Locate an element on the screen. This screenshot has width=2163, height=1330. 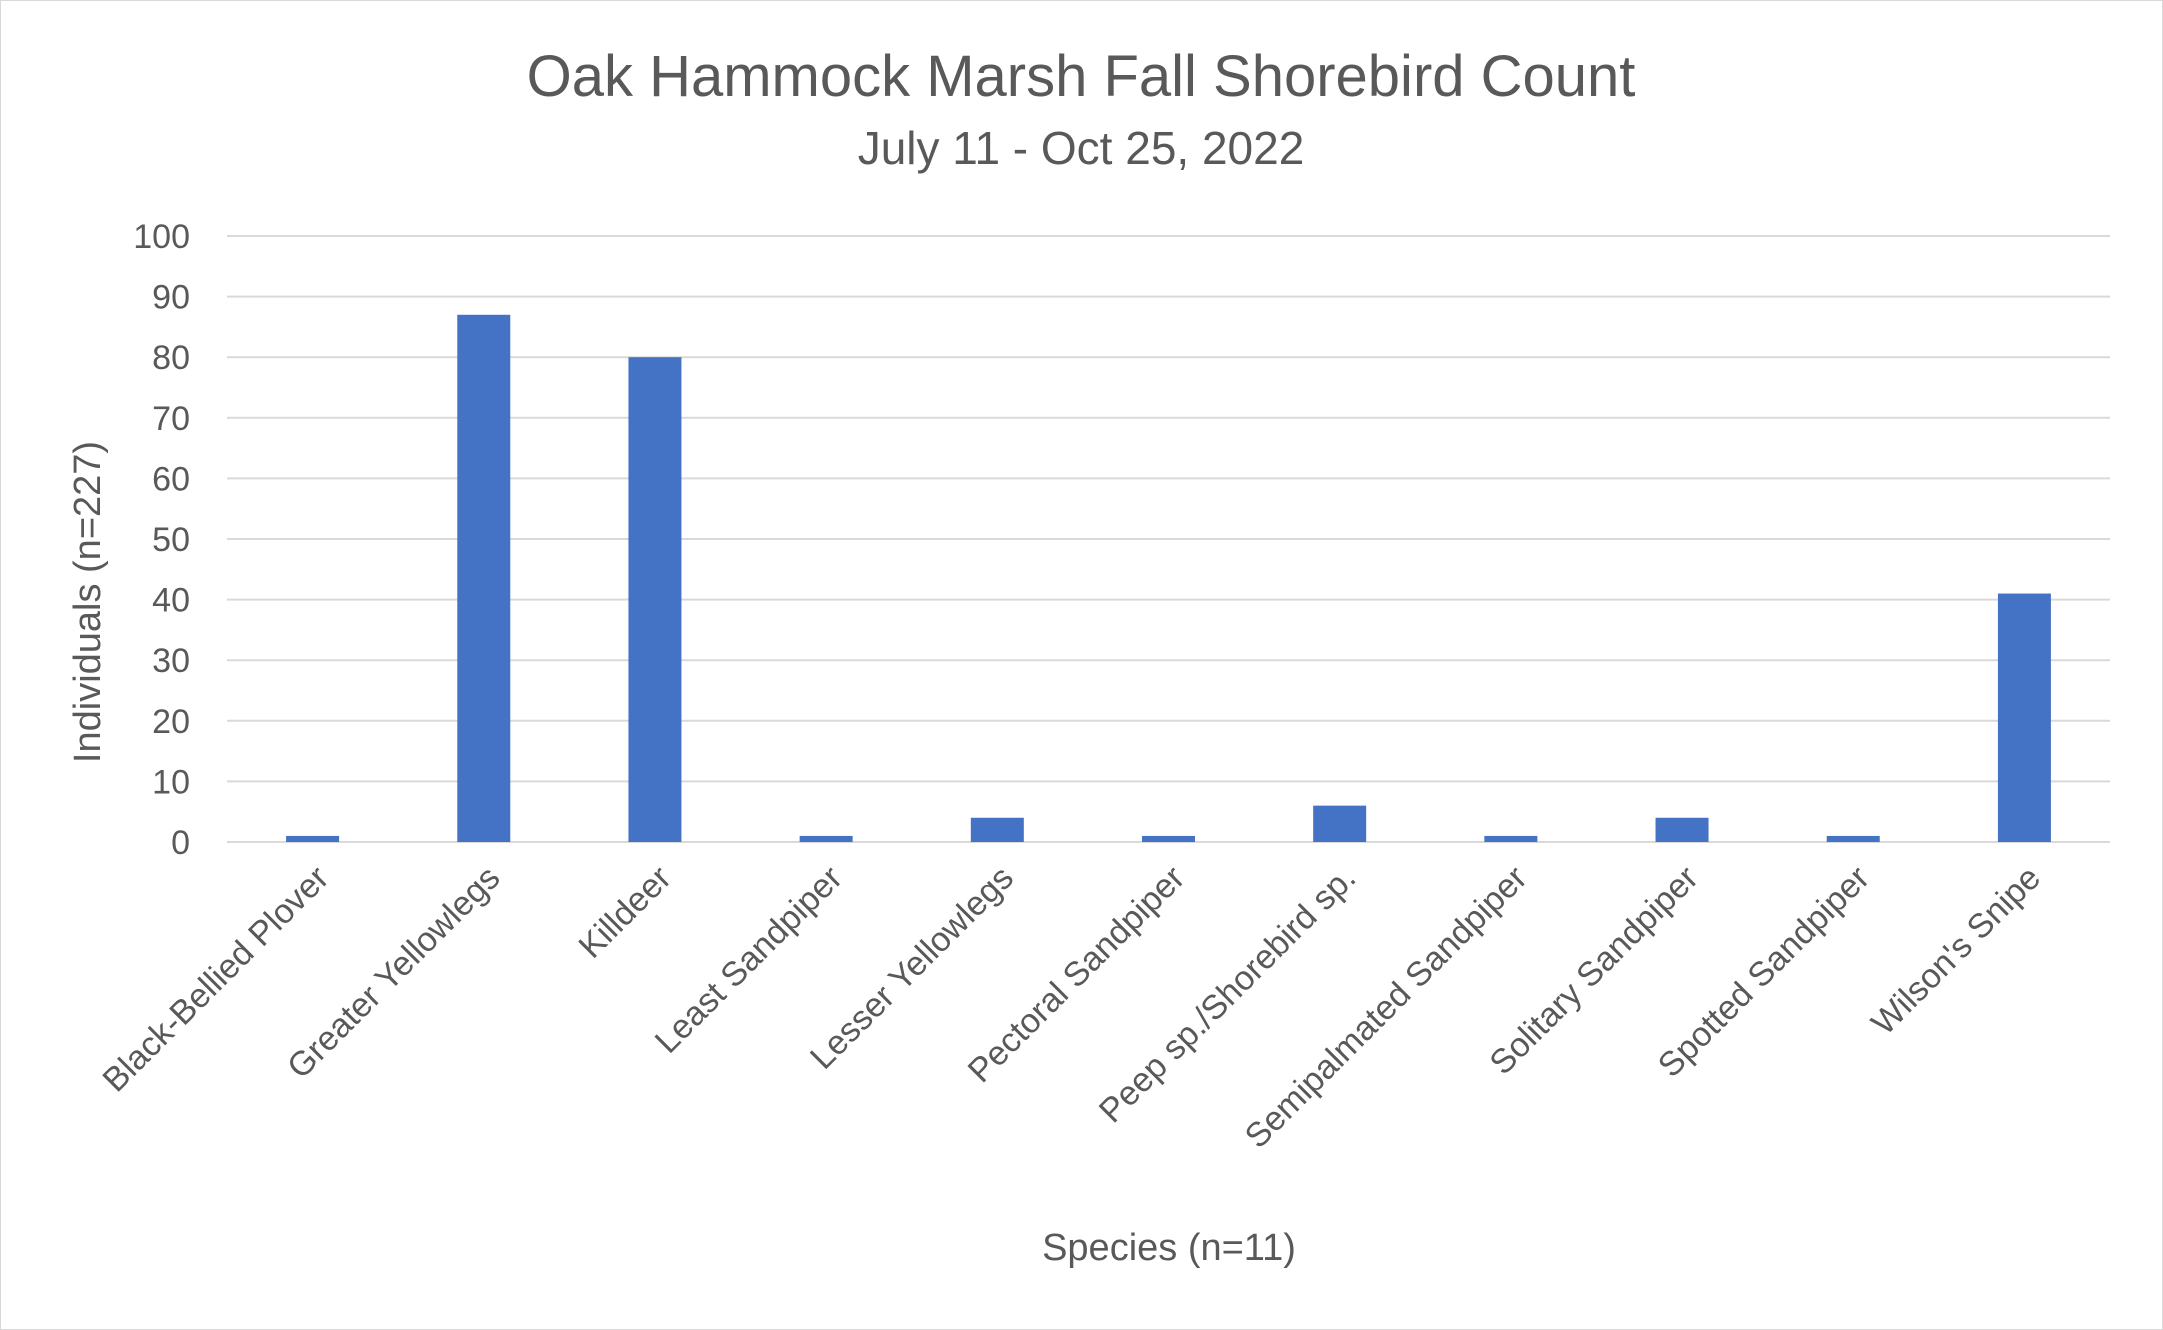
x-category-label: Least Sandpiper is located at coordinates (749, 960).